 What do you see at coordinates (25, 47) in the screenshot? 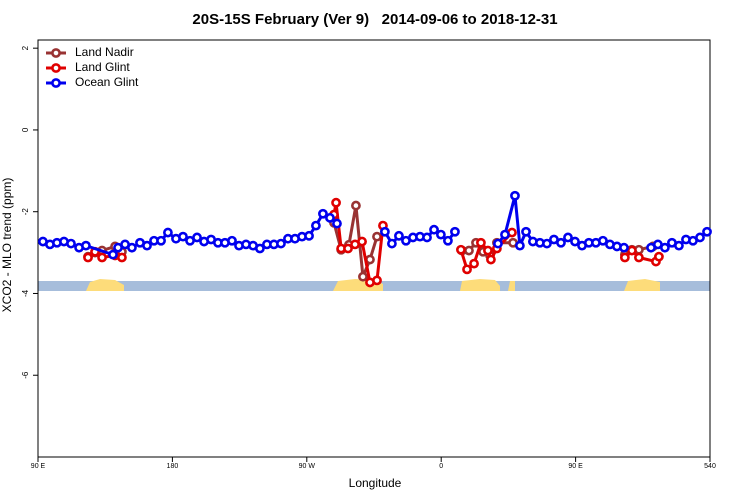
I see `y-tick-label: 2` at bounding box center [25, 47].